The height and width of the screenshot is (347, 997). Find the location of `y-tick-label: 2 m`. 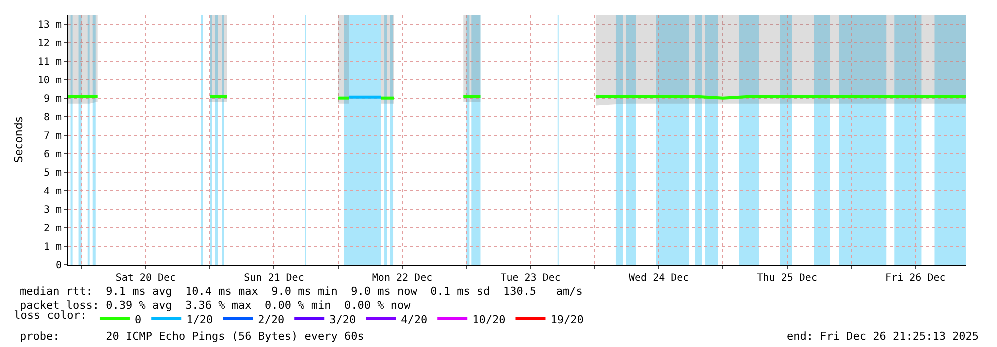

y-tick-label: 2 m is located at coordinates (53, 228).